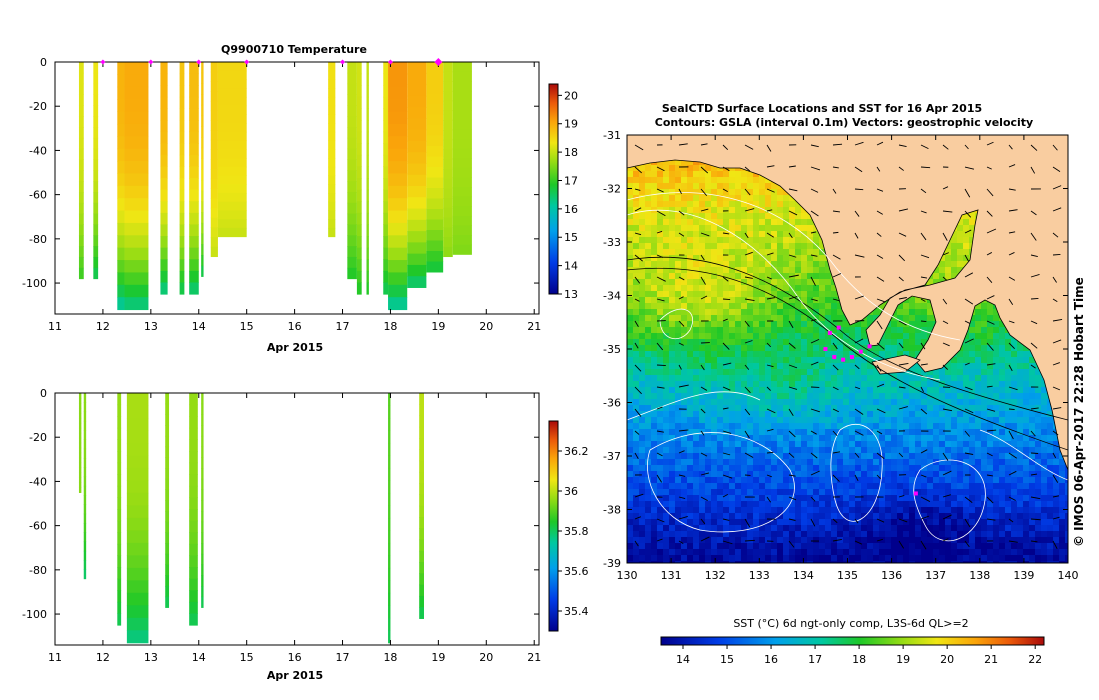  I want to click on x-tick-label: 13, so click(151, 326).